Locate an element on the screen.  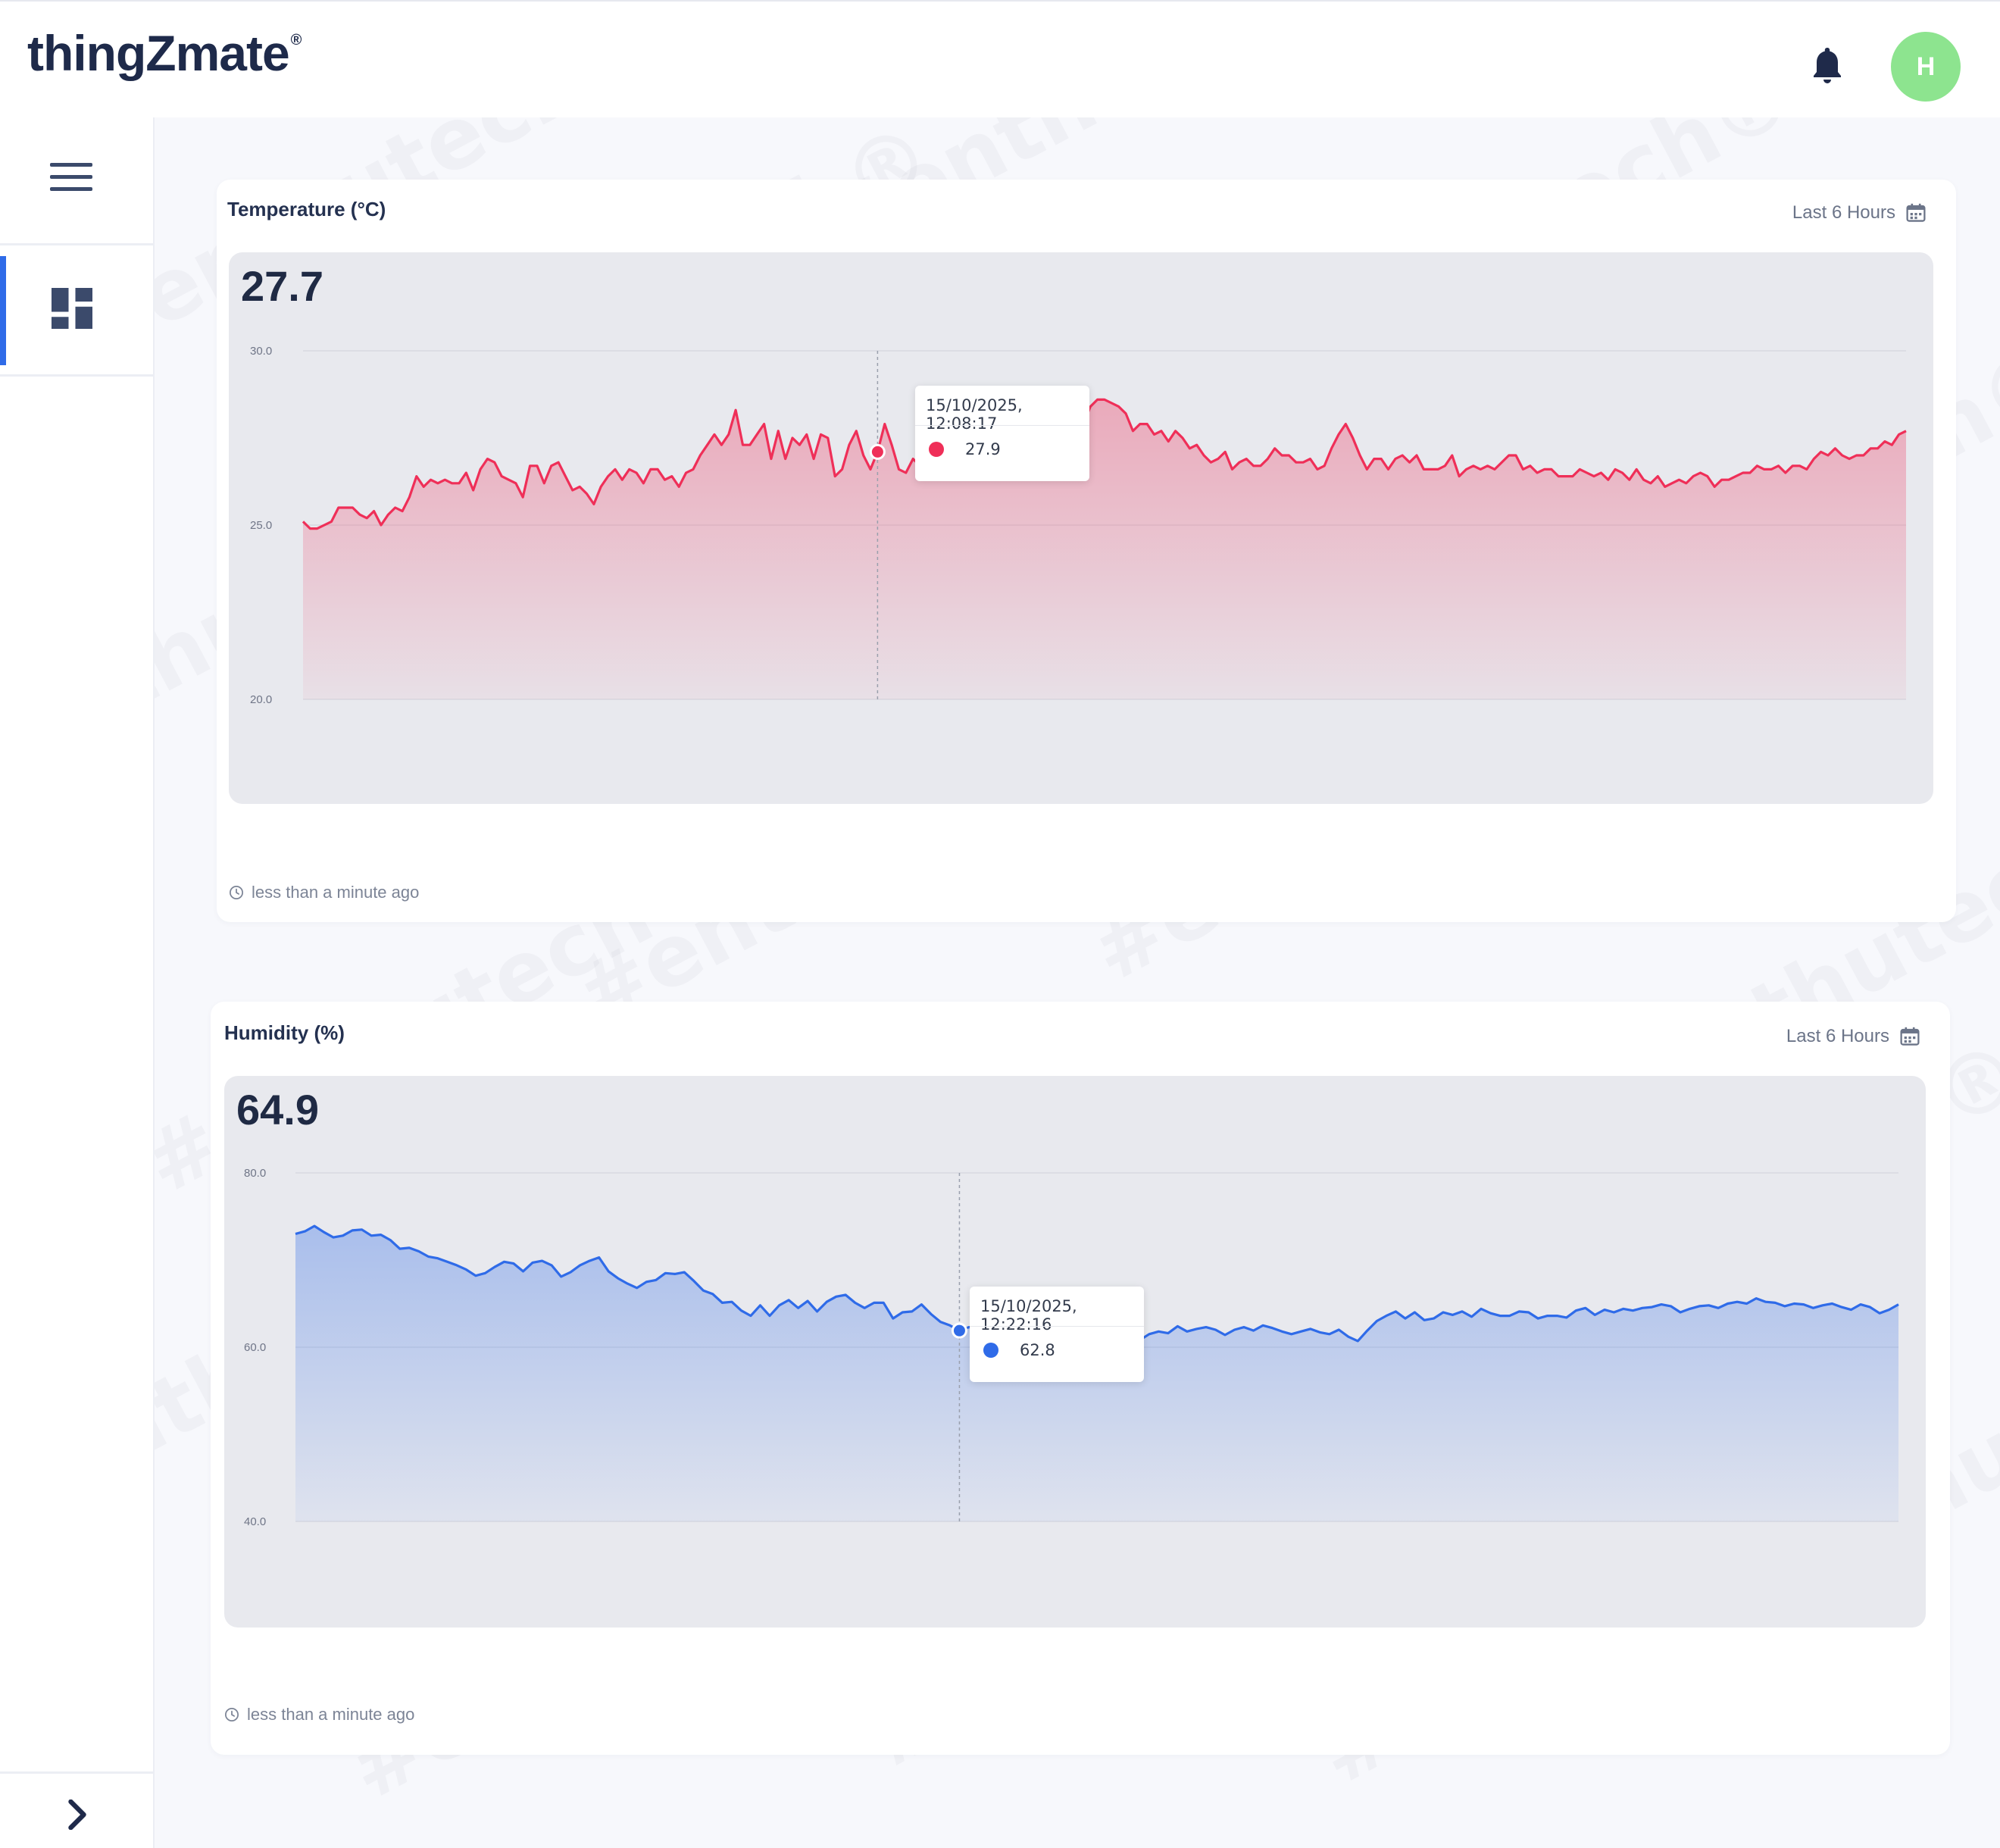
current-value: 64.9 is located at coordinates (277, 1110).